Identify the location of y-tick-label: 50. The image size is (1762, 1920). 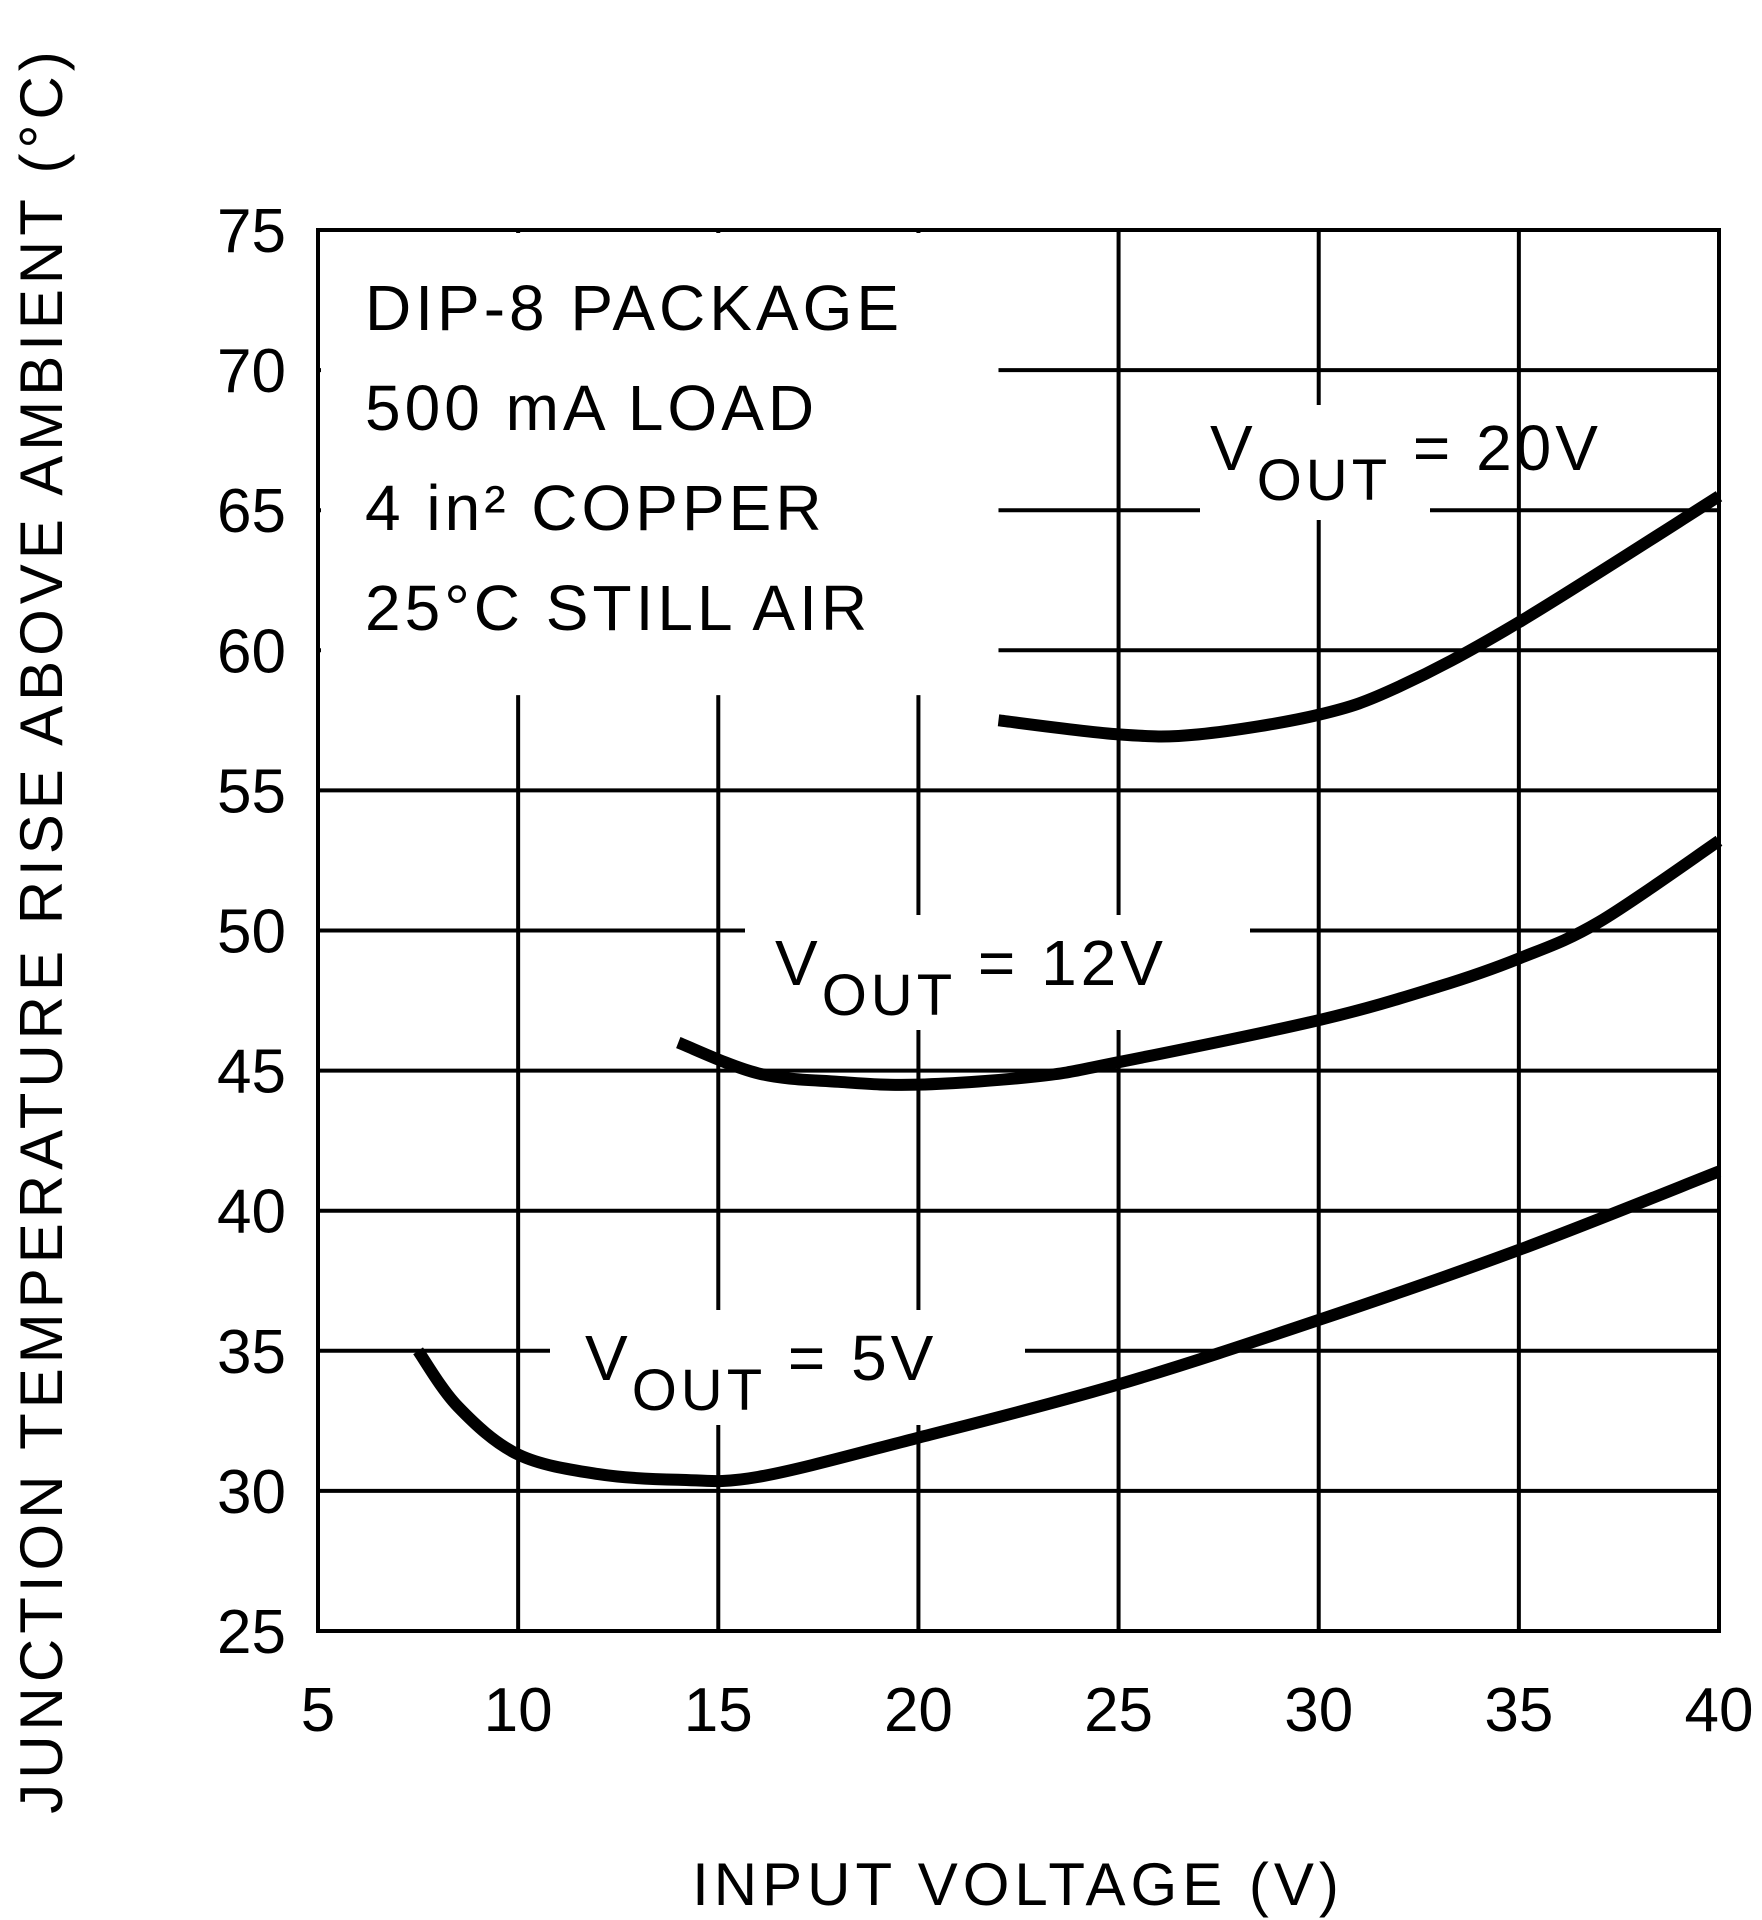
(251, 932).